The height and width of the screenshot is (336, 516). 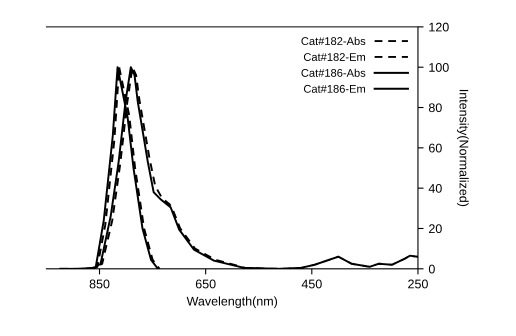 What do you see at coordinates (333, 72) in the screenshot?
I see `legend-label: Cat#186-Abs` at bounding box center [333, 72].